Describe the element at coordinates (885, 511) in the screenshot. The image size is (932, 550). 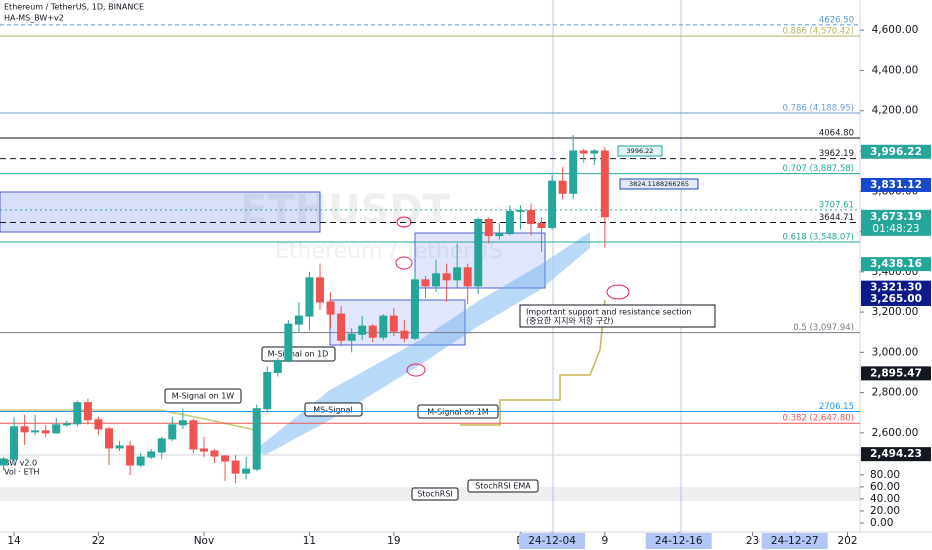
I see `y-tick-label: 20.00` at that location.